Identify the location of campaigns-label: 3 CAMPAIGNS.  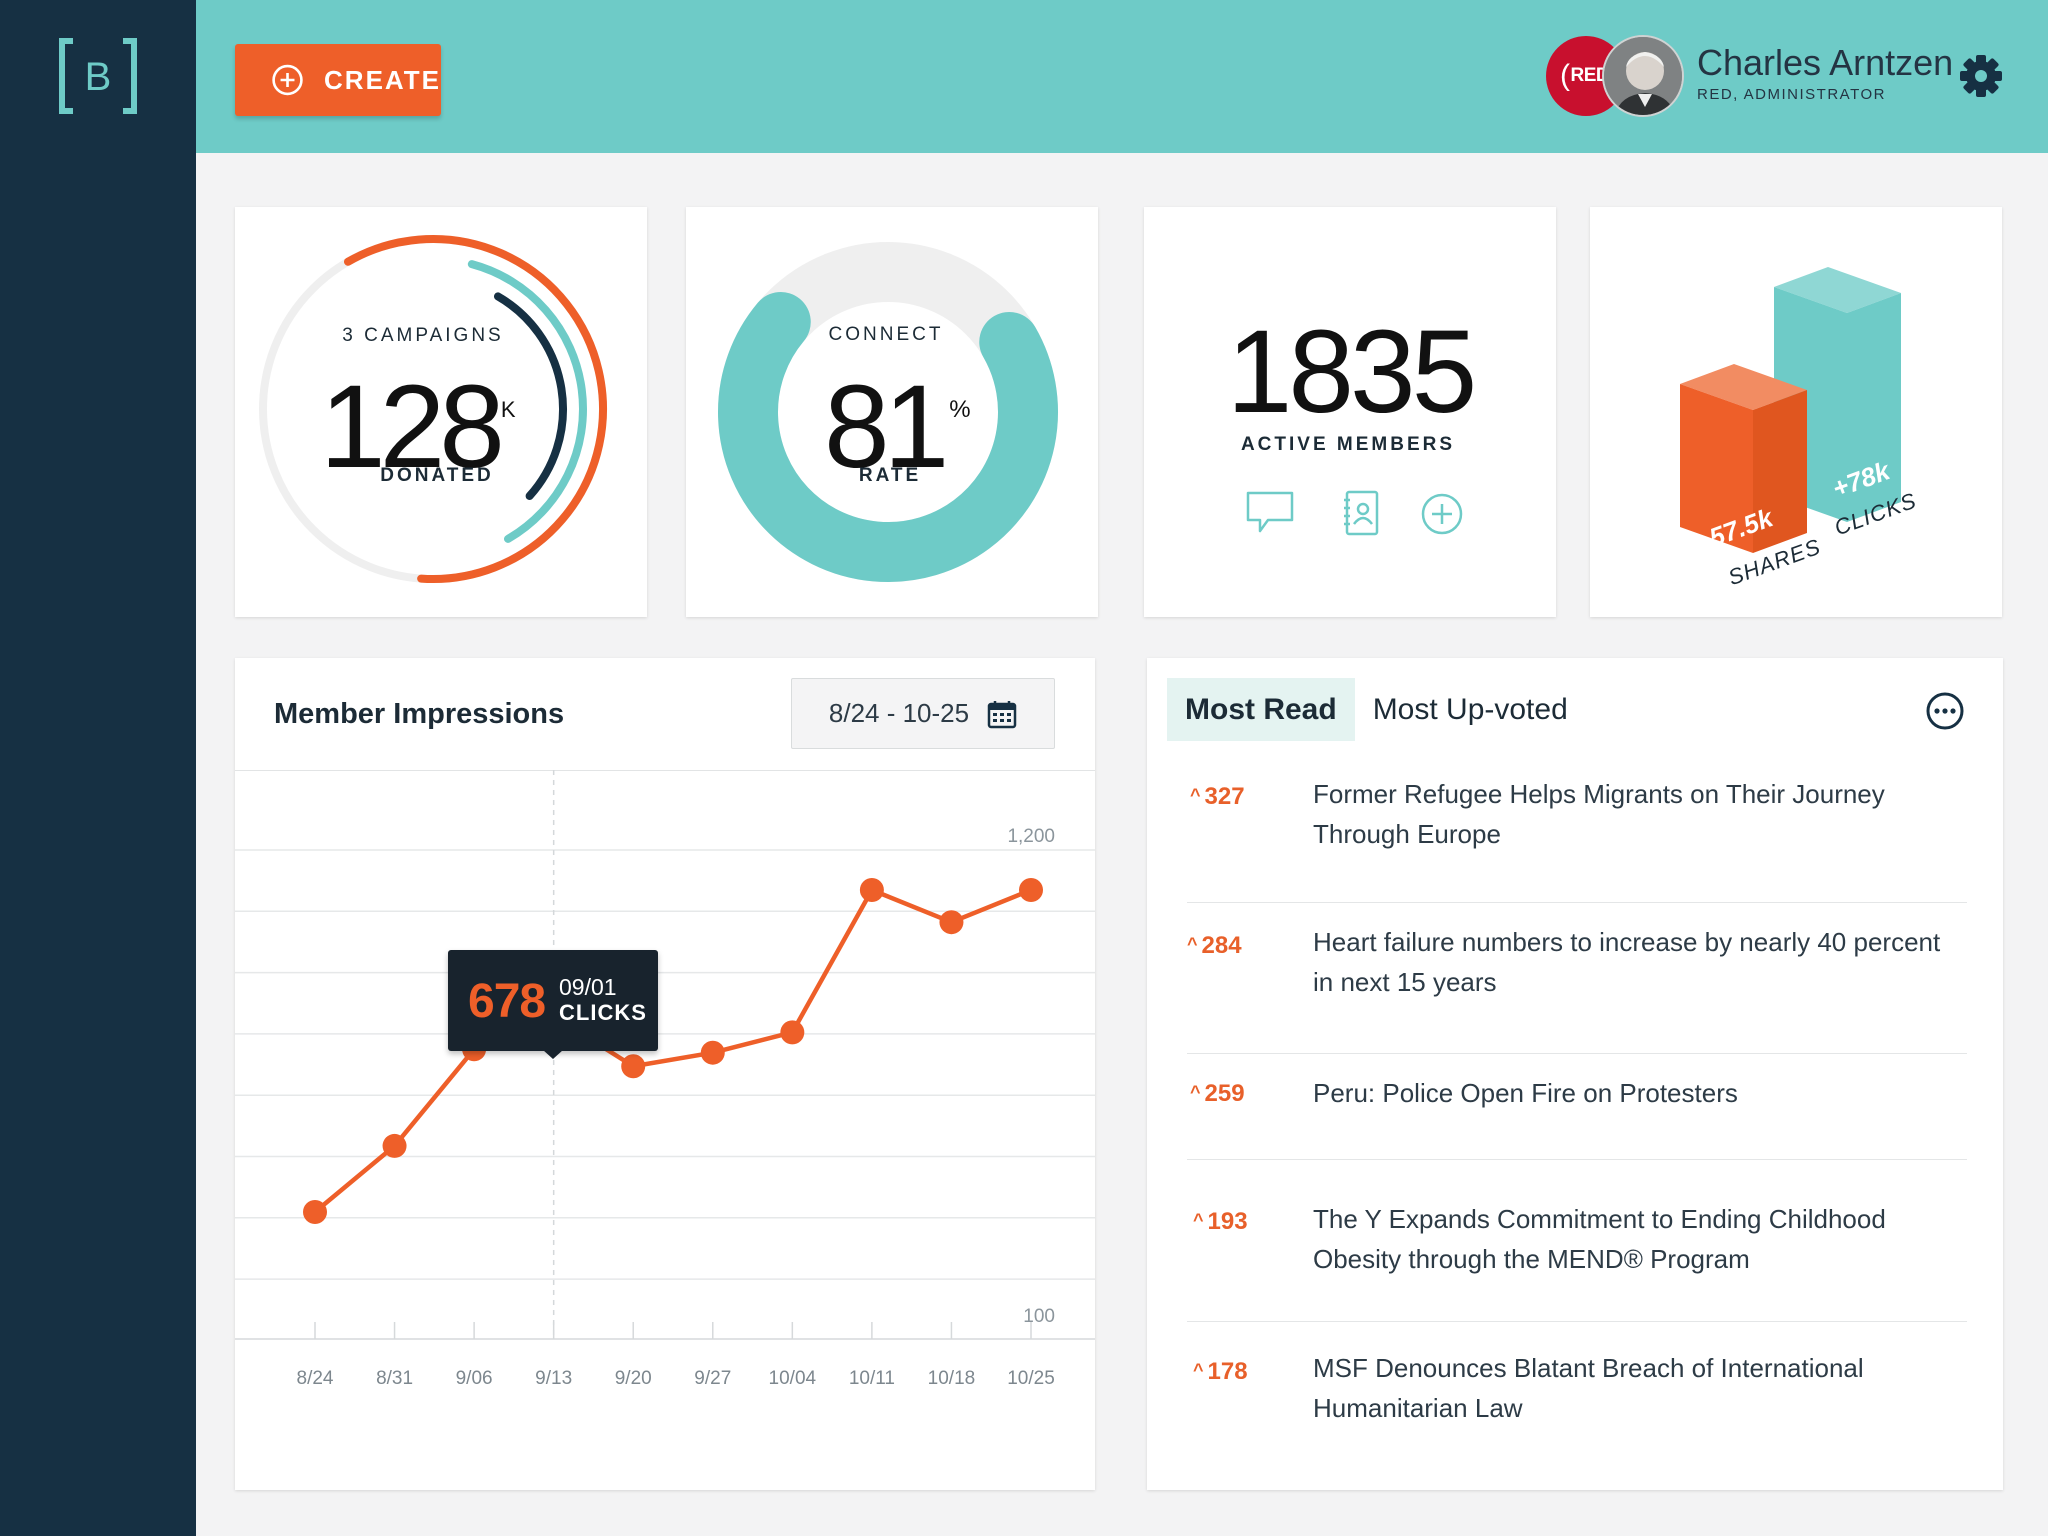
(423, 335).